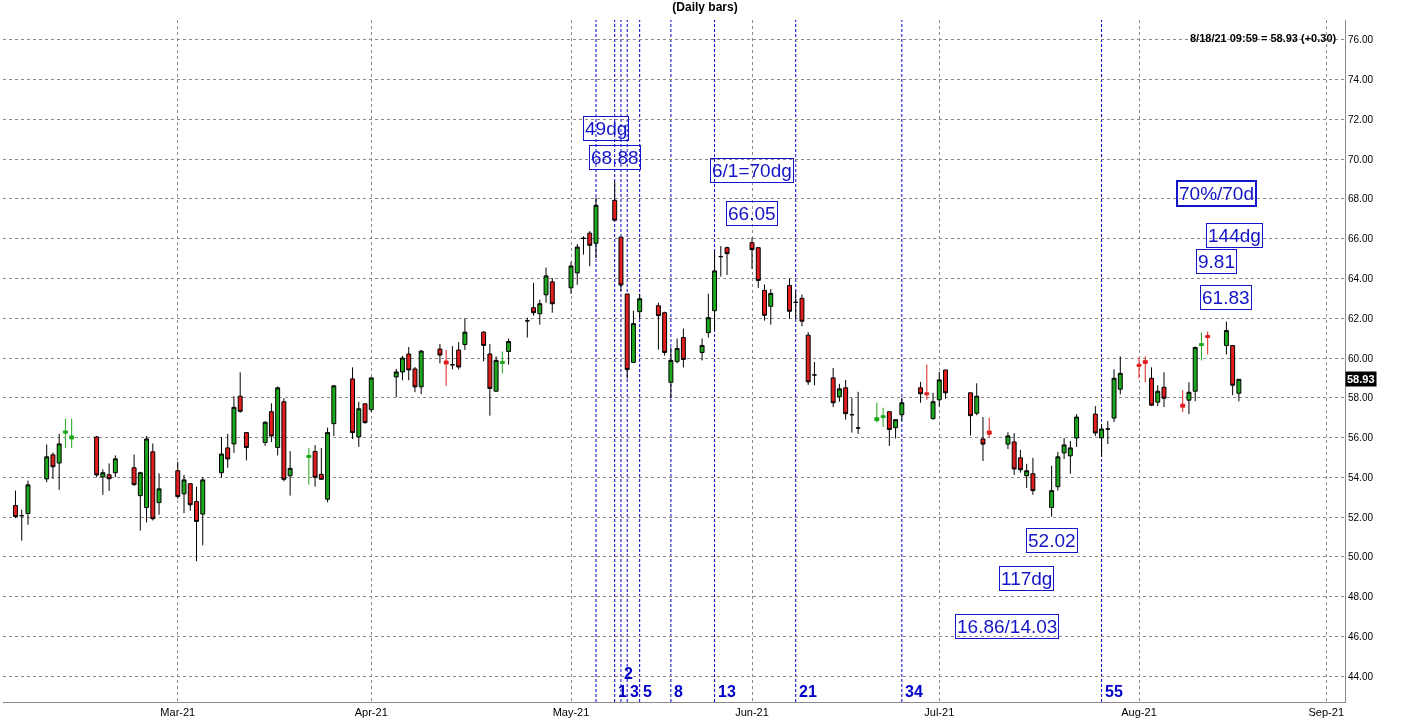 The height and width of the screenshot is (723, 1410). Describe the element at coordinates (1361, 318) in the screenshot. I see `y-tick-label: 62.00` at that location.